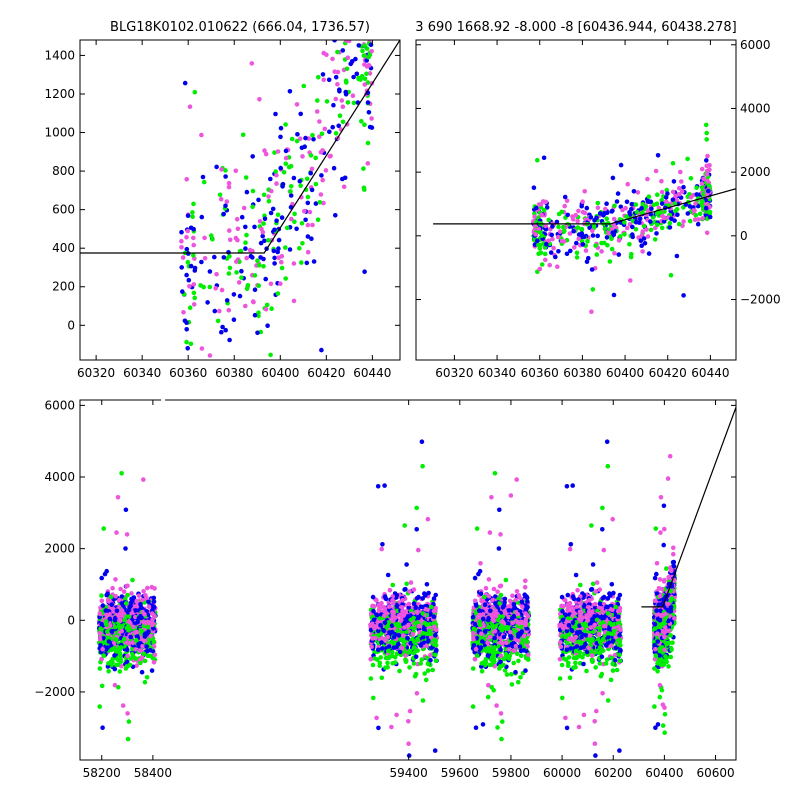 Image resolution: width=800 pixels, height=800 pixels. I want to click on y-tick-label: 1200, so click(59, 94).